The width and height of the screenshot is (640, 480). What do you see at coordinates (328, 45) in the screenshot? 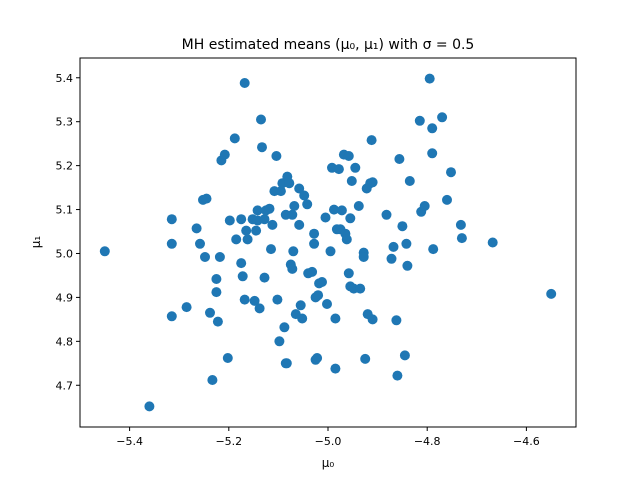
I see `chart-title: MH estimated means (μ₀, μ₁) with σ = 0.5` at bounding box center [328, 45].